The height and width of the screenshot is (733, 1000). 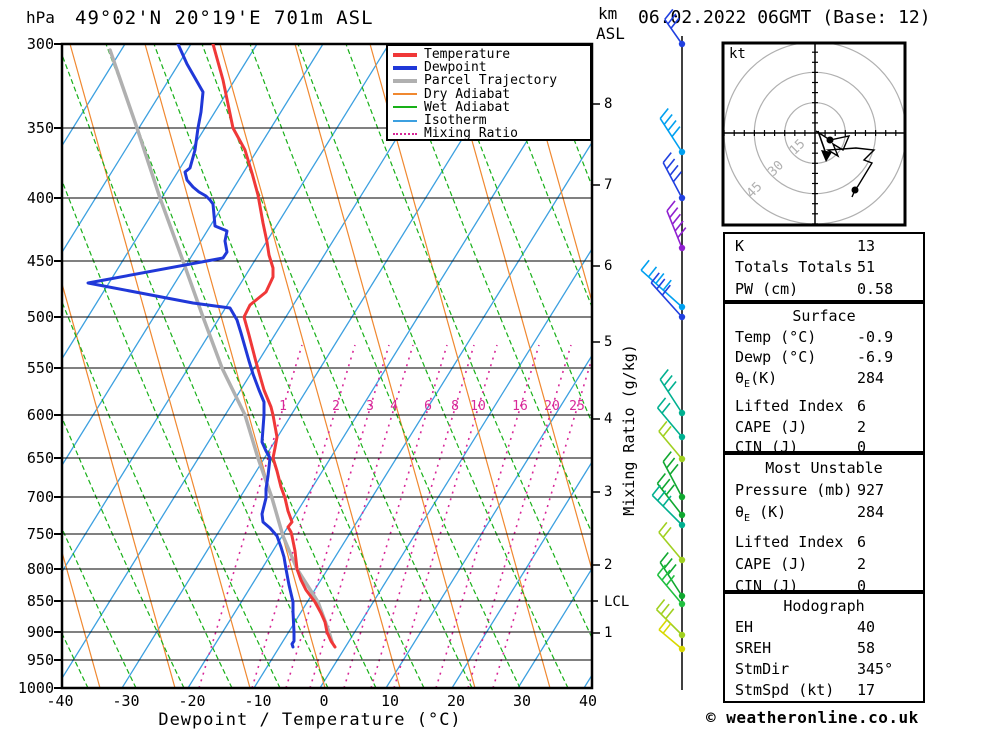 What do you see at coordinates (798, 148) in the screenshot?
I see `hodograph-ring-label: 15` at bounding box center [798, 148].